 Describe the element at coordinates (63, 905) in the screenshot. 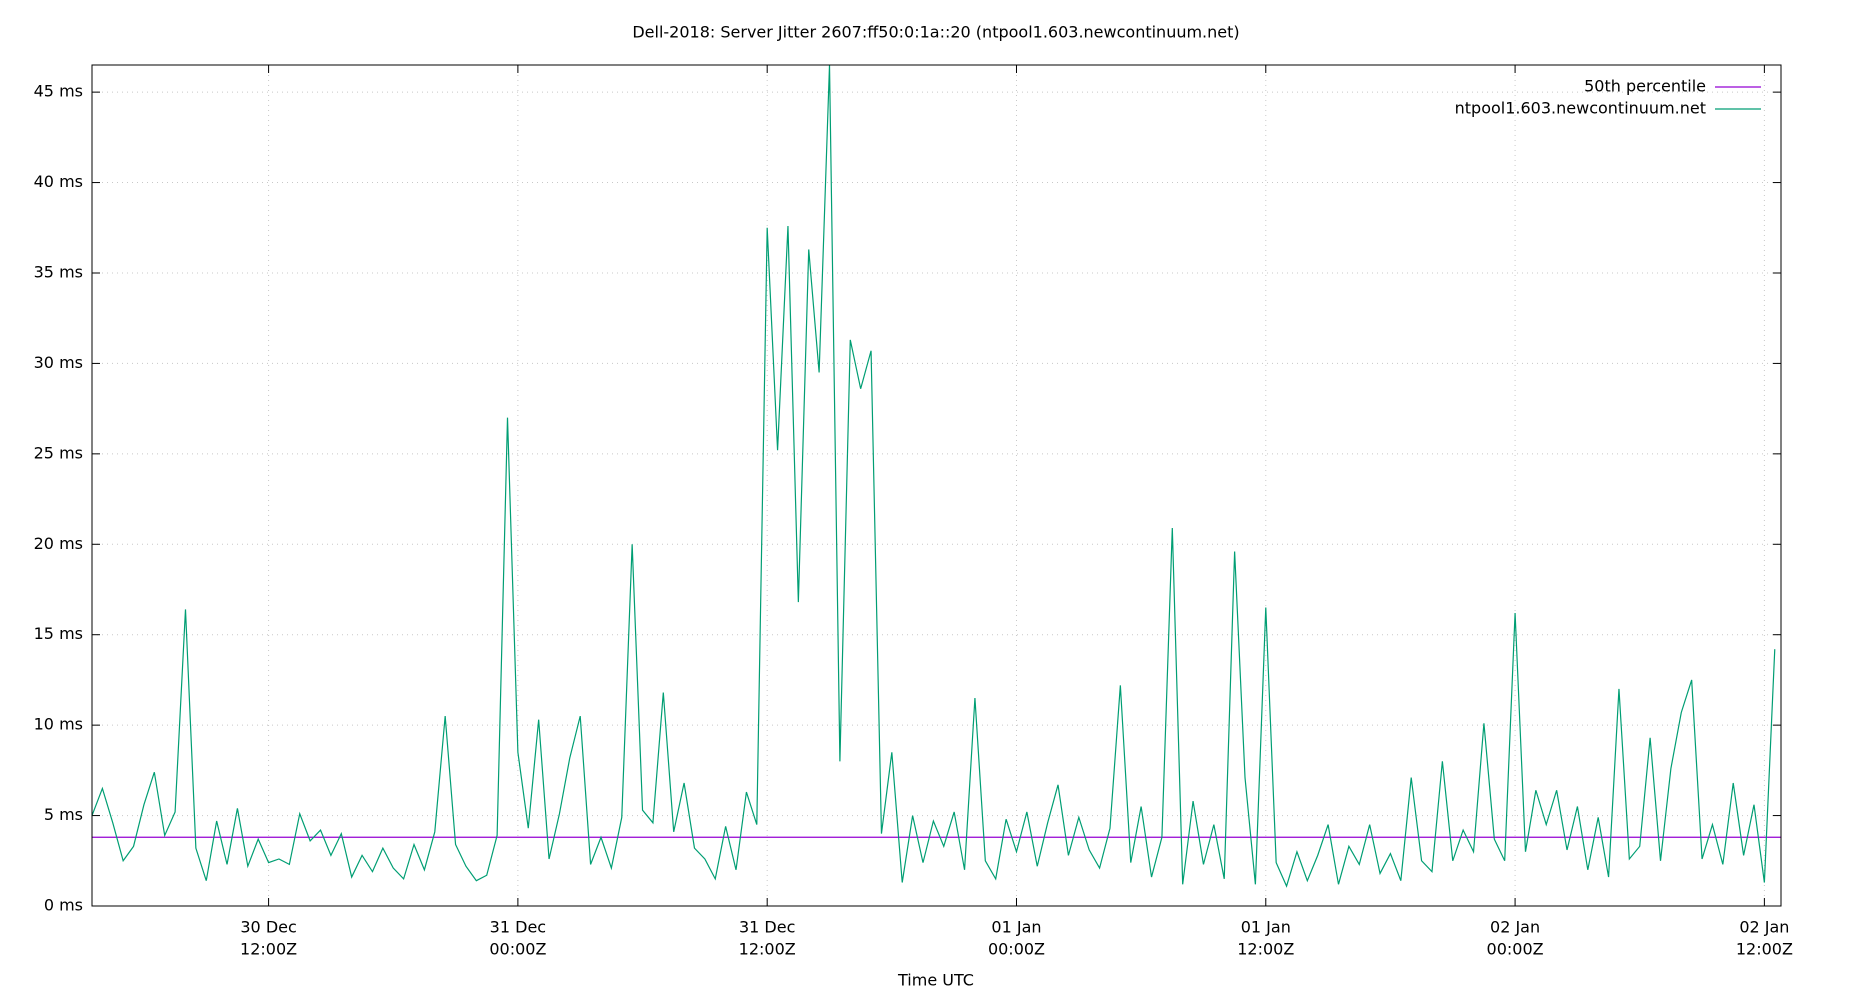

I see `y-tick-label: 0 ms` at that location.